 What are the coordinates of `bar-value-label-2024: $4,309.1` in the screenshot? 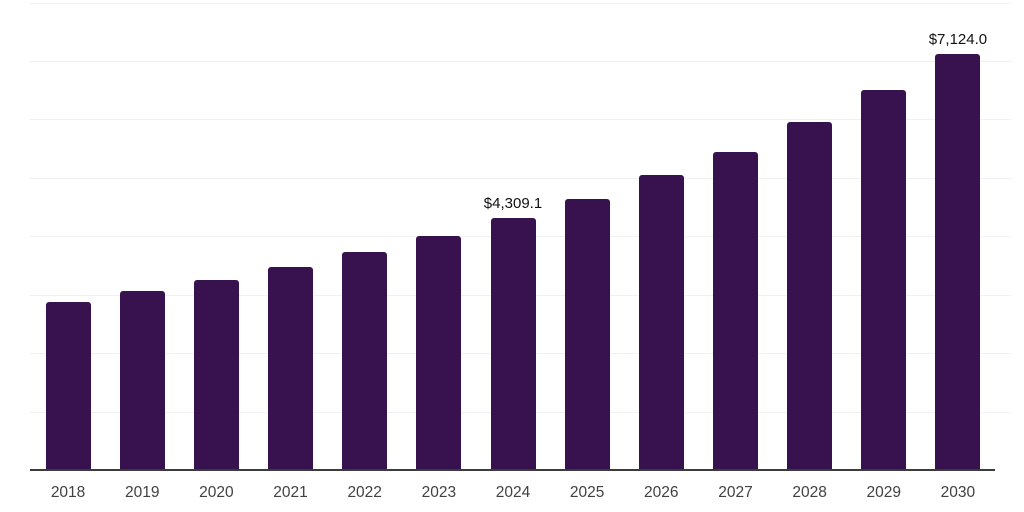 It's located at (513, 204).